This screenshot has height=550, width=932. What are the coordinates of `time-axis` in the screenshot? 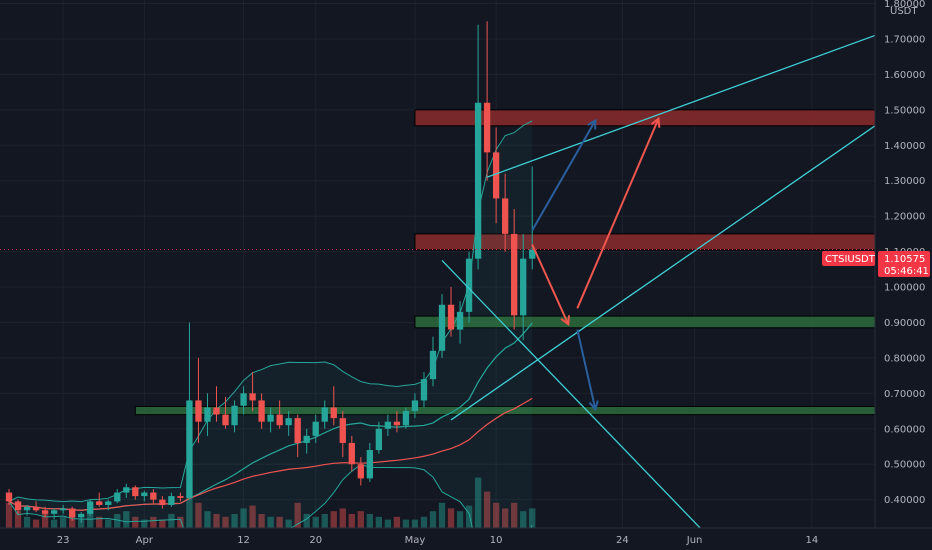 It's located at (466, 539).